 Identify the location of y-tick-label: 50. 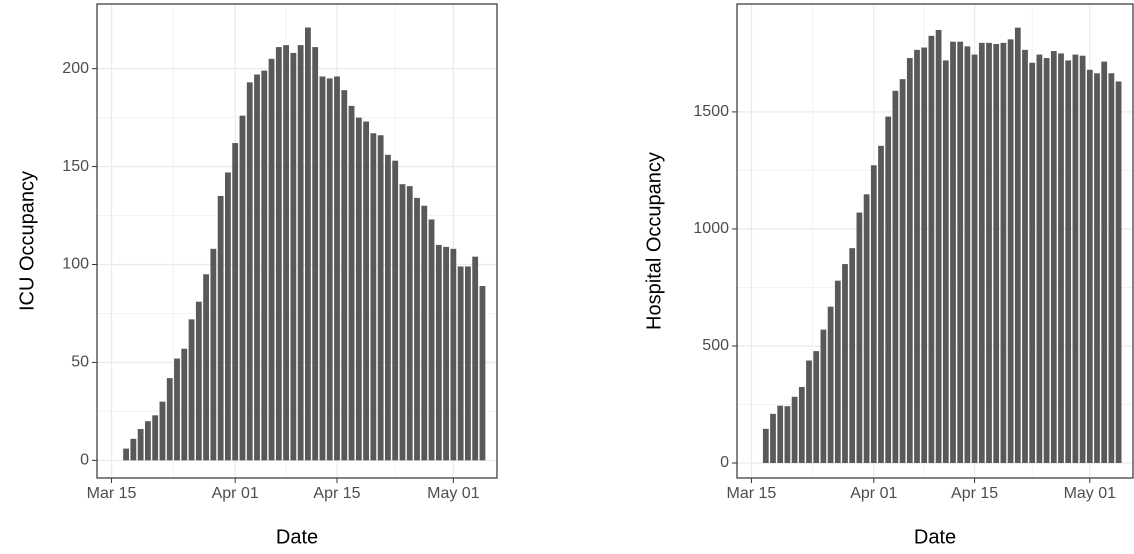
(80, 362).